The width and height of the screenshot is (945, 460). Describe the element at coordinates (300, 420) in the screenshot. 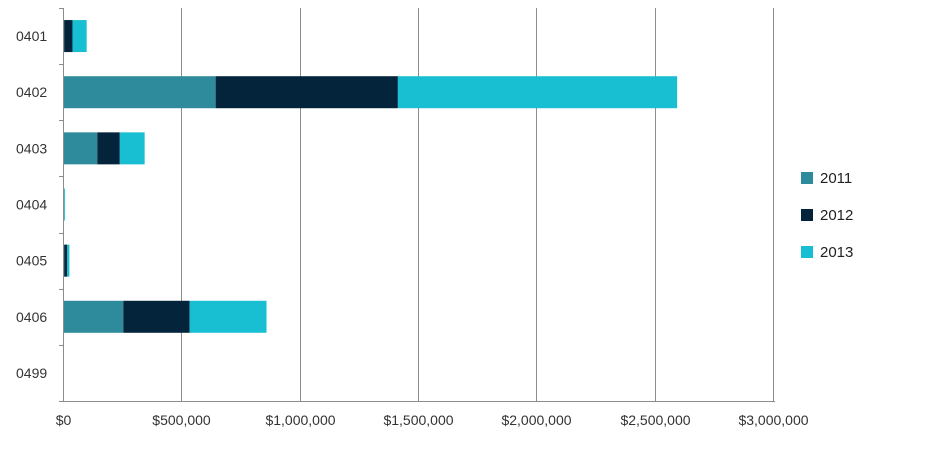

I see `x-tick-label: $1,000,000` at that location.